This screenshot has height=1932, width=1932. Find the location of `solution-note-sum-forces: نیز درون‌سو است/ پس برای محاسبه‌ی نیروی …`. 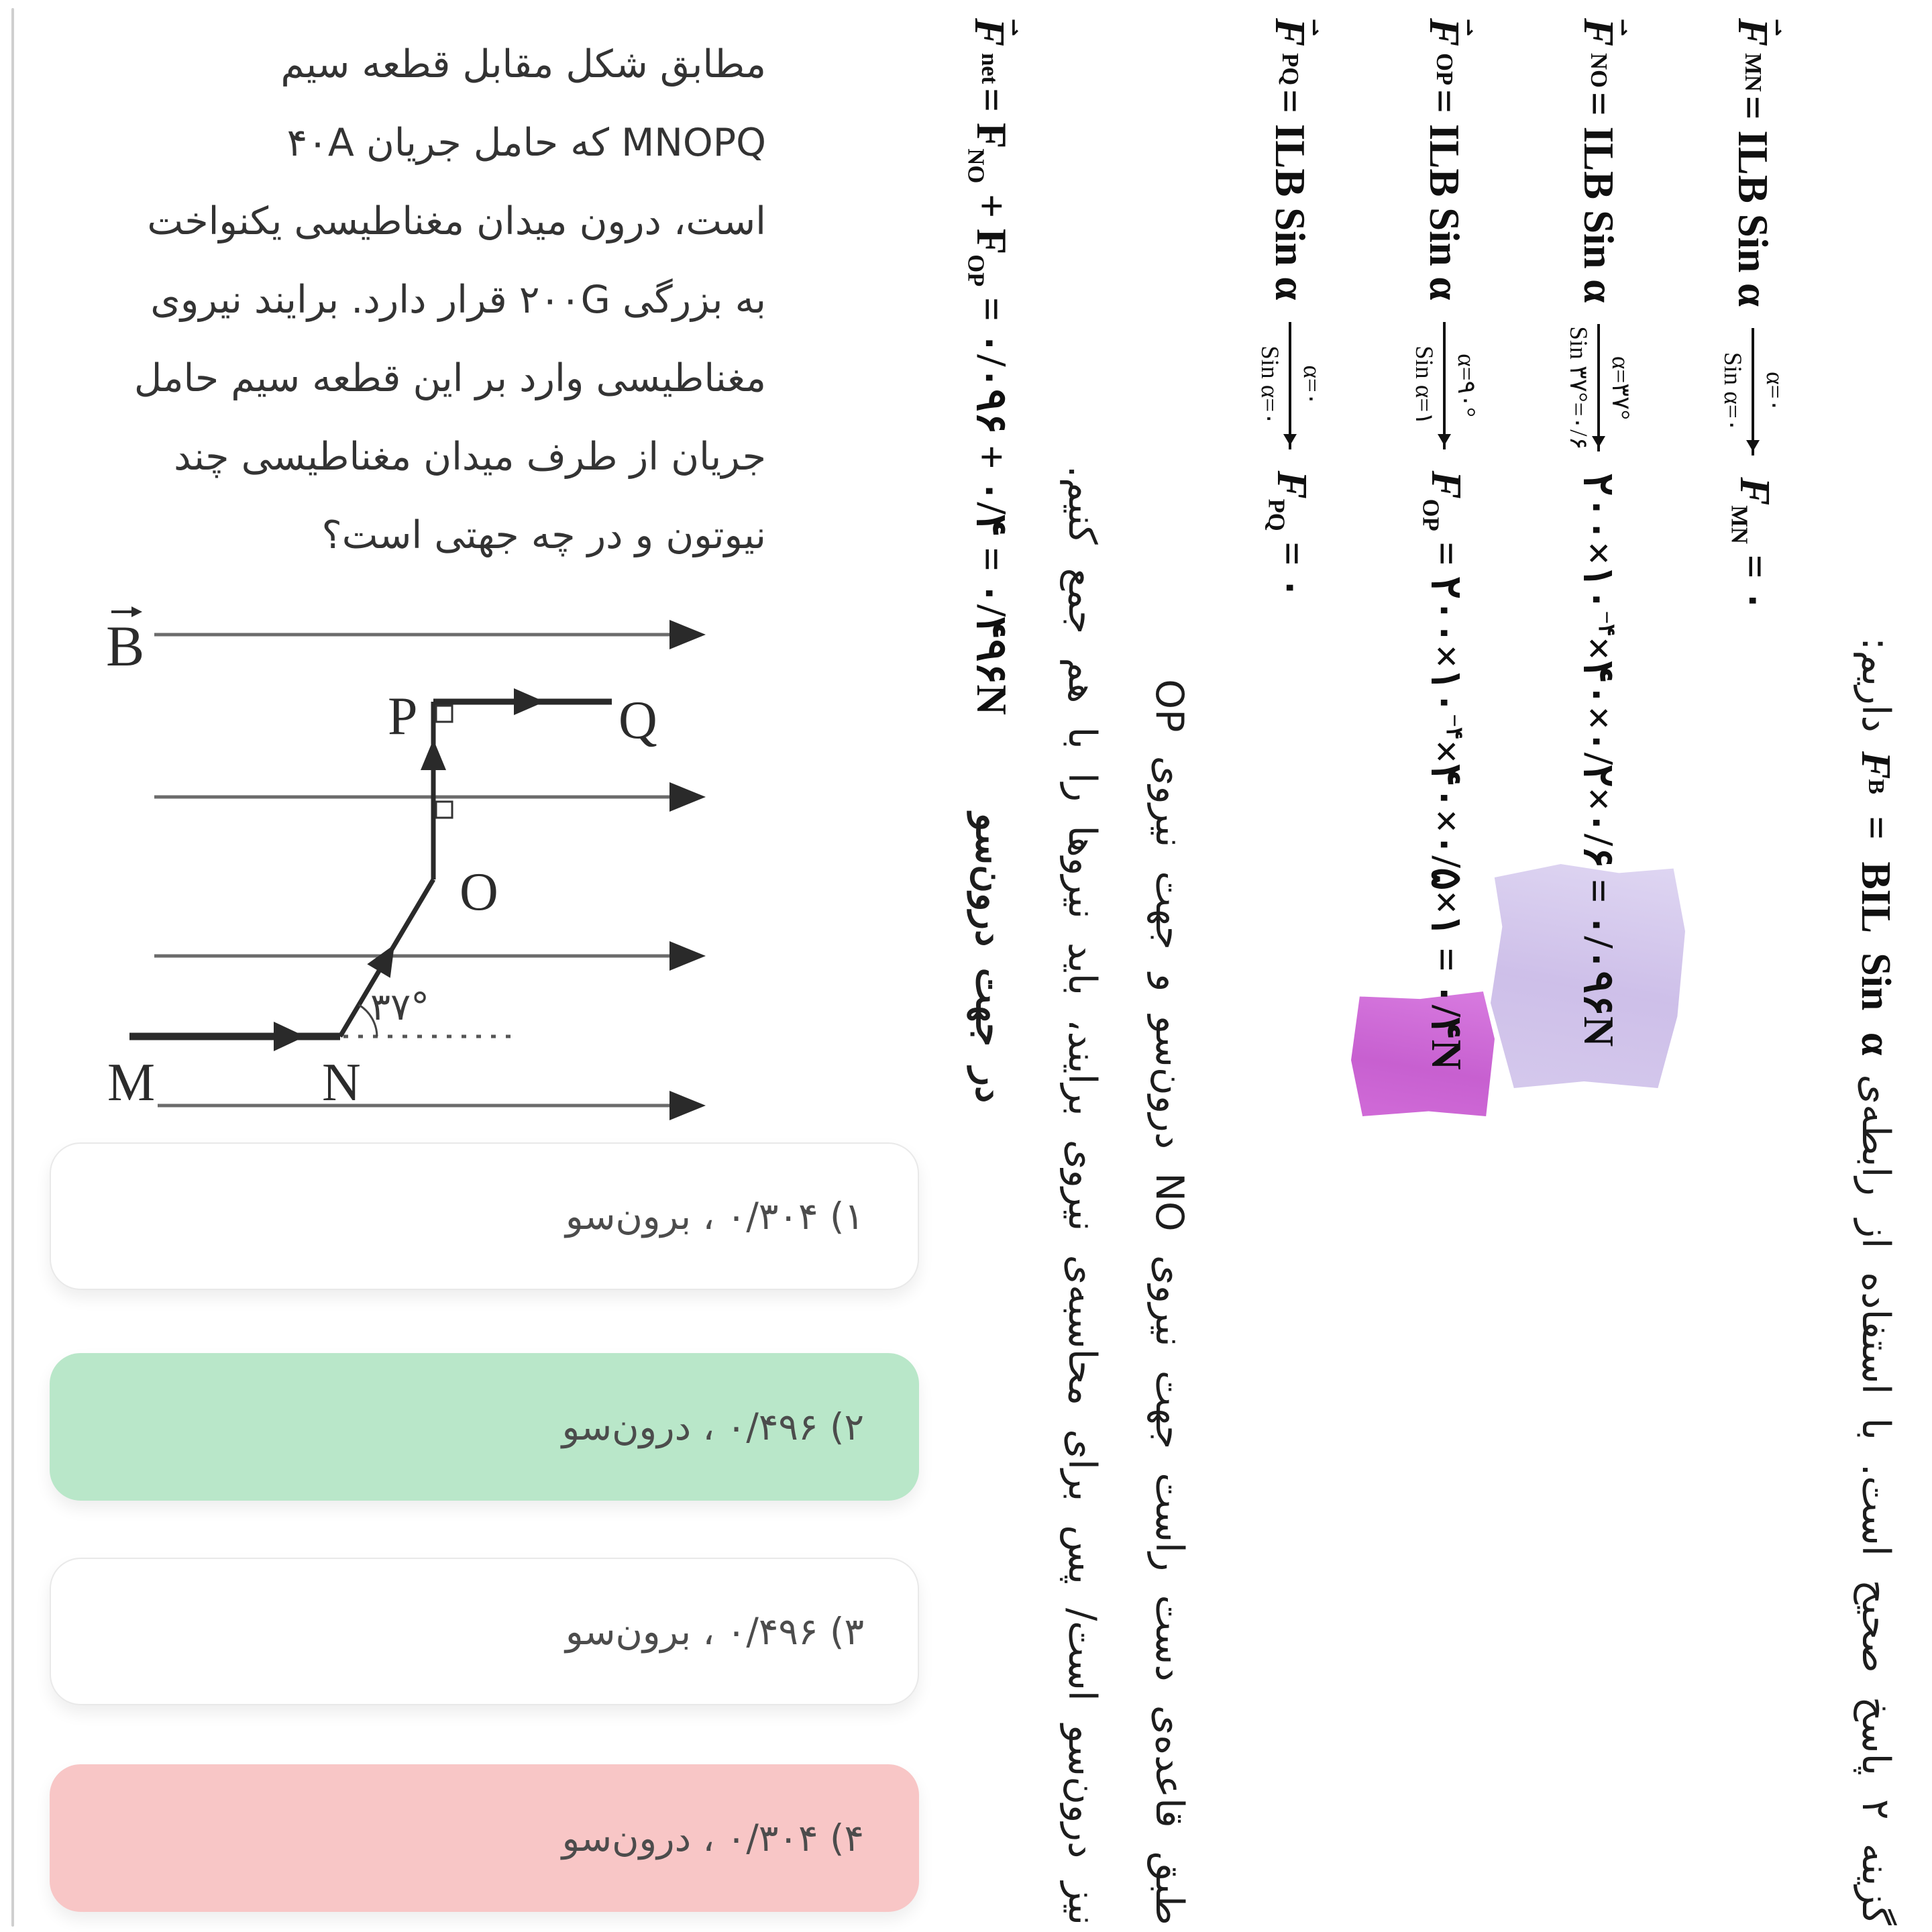

solution-note-sum-forces: نیز درون‌سو است/ پس برای محاسبه‌ی نیروی … is located at coordinates (1082, 1195).